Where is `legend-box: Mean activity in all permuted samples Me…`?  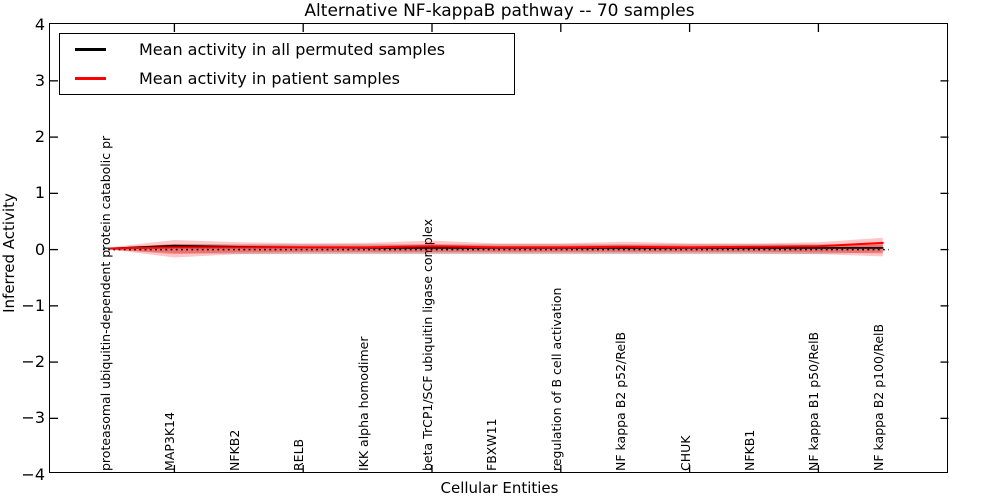
legend-box: Mean activity in all permuted samples Me… is located at coordinates (287, 64).